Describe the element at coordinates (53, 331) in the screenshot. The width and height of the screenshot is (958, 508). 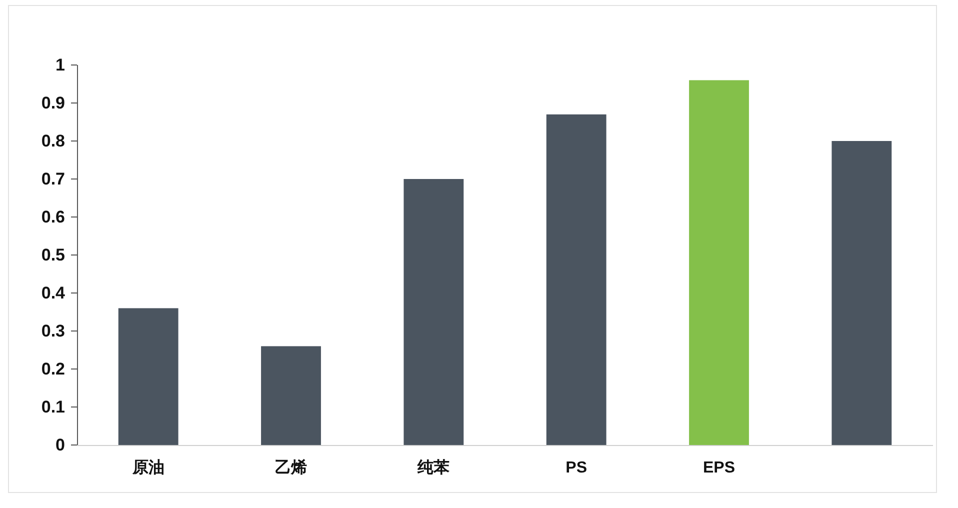
I see `y-tick-label: 0.3` at that location.